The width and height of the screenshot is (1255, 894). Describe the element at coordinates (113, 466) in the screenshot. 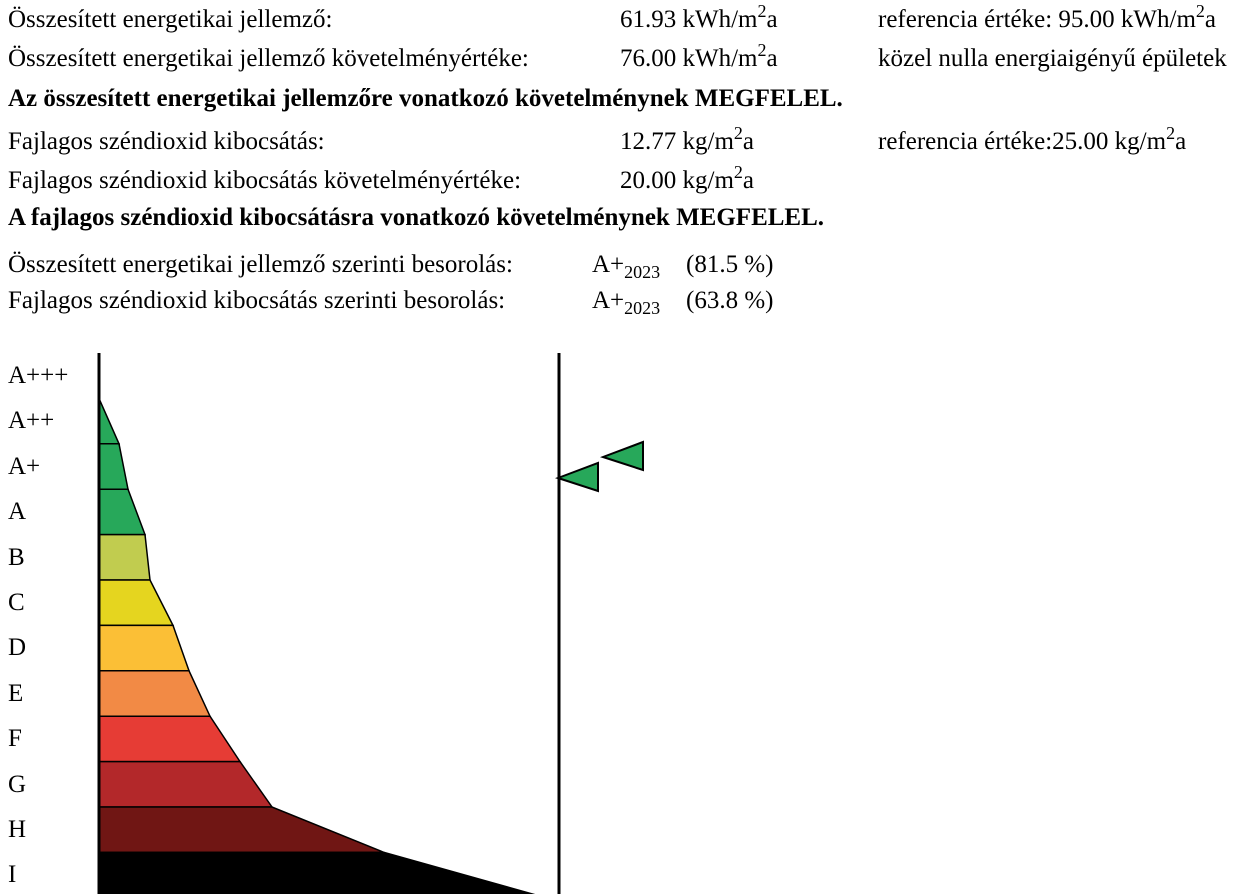

I see `class-band-aplus` at that location.